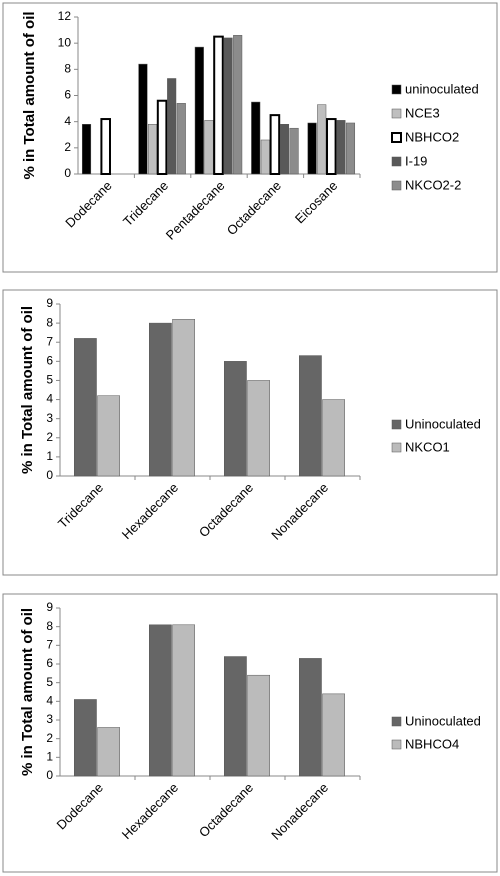  What do you see at coordinates (65, 16) in the screenshot?
I see `y-tick-label: 12` at bounding box center [65, 16].